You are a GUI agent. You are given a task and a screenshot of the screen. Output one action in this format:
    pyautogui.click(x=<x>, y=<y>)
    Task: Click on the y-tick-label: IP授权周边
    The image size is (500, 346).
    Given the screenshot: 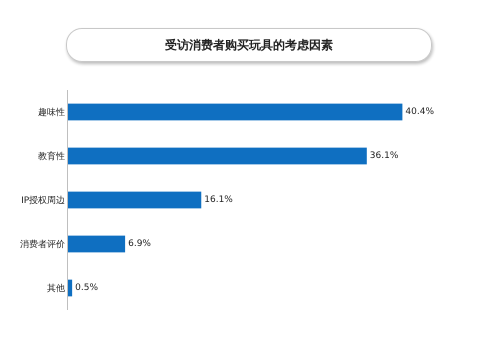 What is the action you would take?
    pyautogui.click(x=43, y=200)
    